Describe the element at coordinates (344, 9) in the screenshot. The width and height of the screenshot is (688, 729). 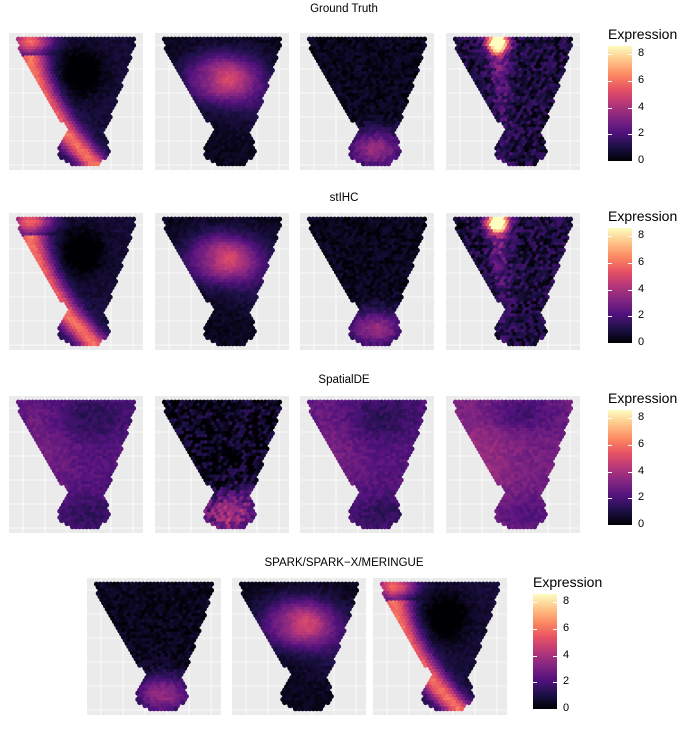
I see `facet-title: Ground Truth` at that location.